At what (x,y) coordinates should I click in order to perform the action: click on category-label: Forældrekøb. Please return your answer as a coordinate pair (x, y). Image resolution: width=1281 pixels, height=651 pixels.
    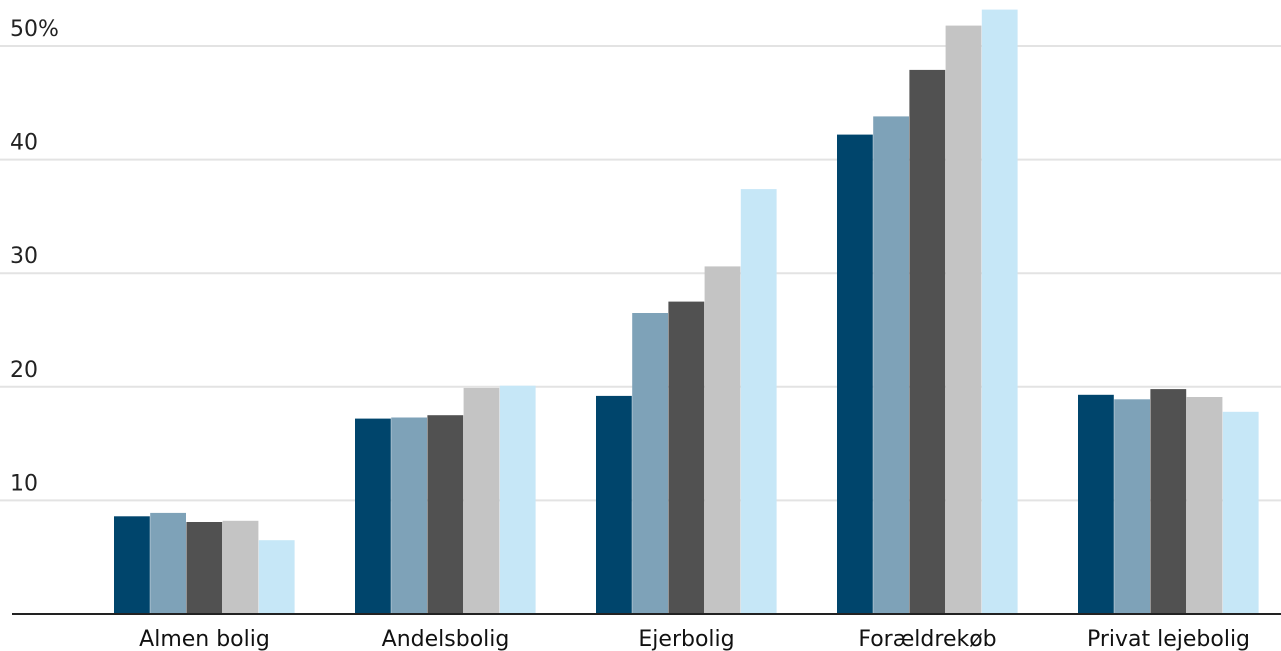
    Looking at the image, I should click on (927, 639).